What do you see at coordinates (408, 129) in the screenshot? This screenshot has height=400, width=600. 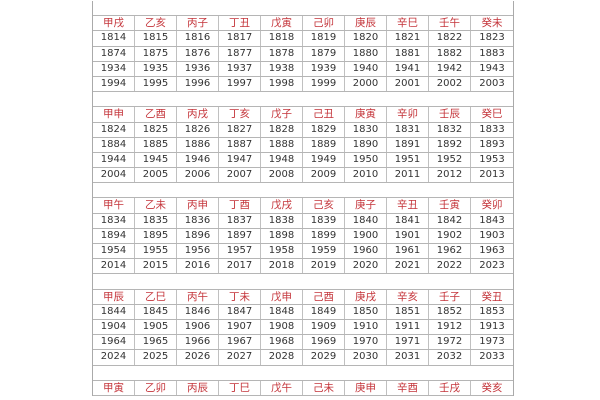 I see `year-cell: 1831` at bounding box center [408, 129].